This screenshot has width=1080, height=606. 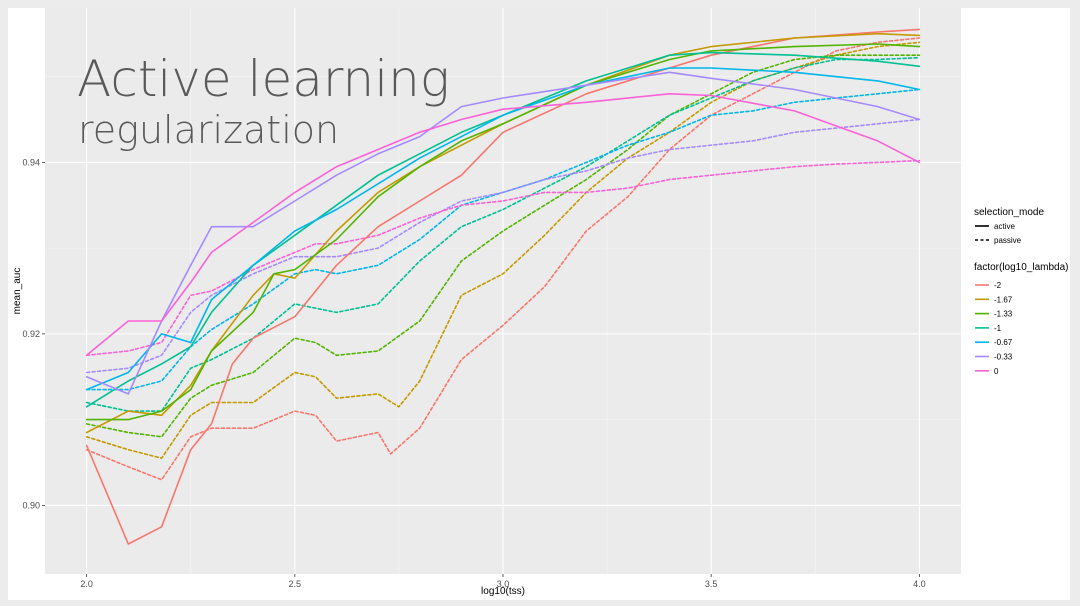 I want to click on legend-linetype-title: selection_mode, so click(x=1009, y=212).